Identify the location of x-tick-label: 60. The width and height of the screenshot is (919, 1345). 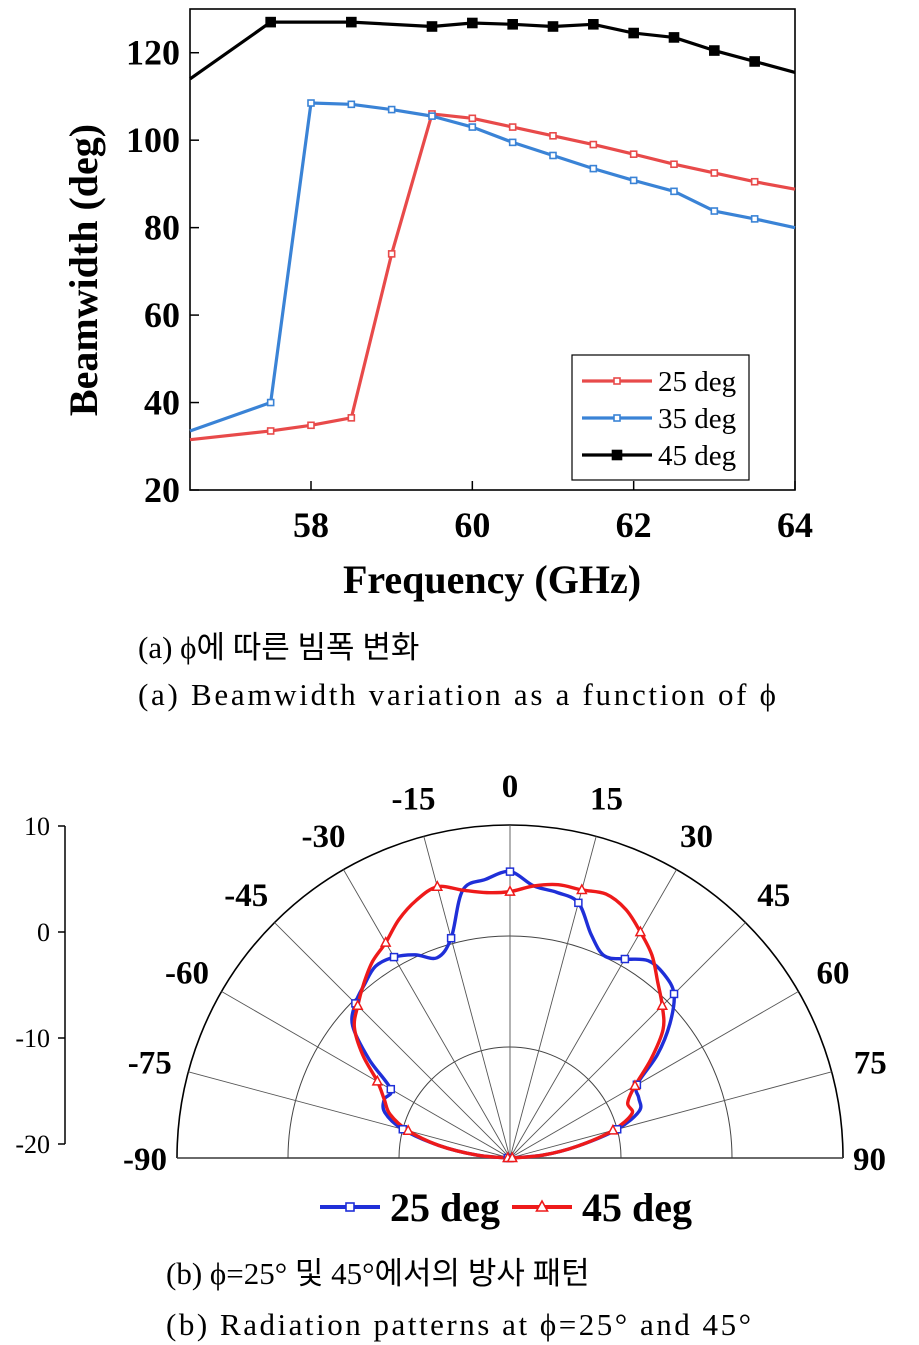
(472, 525).